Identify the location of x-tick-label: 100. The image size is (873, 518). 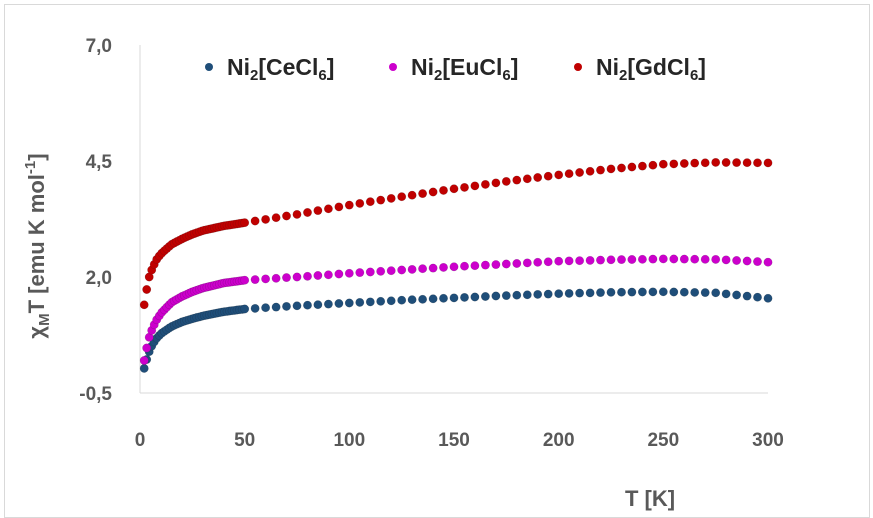
(349, 440).